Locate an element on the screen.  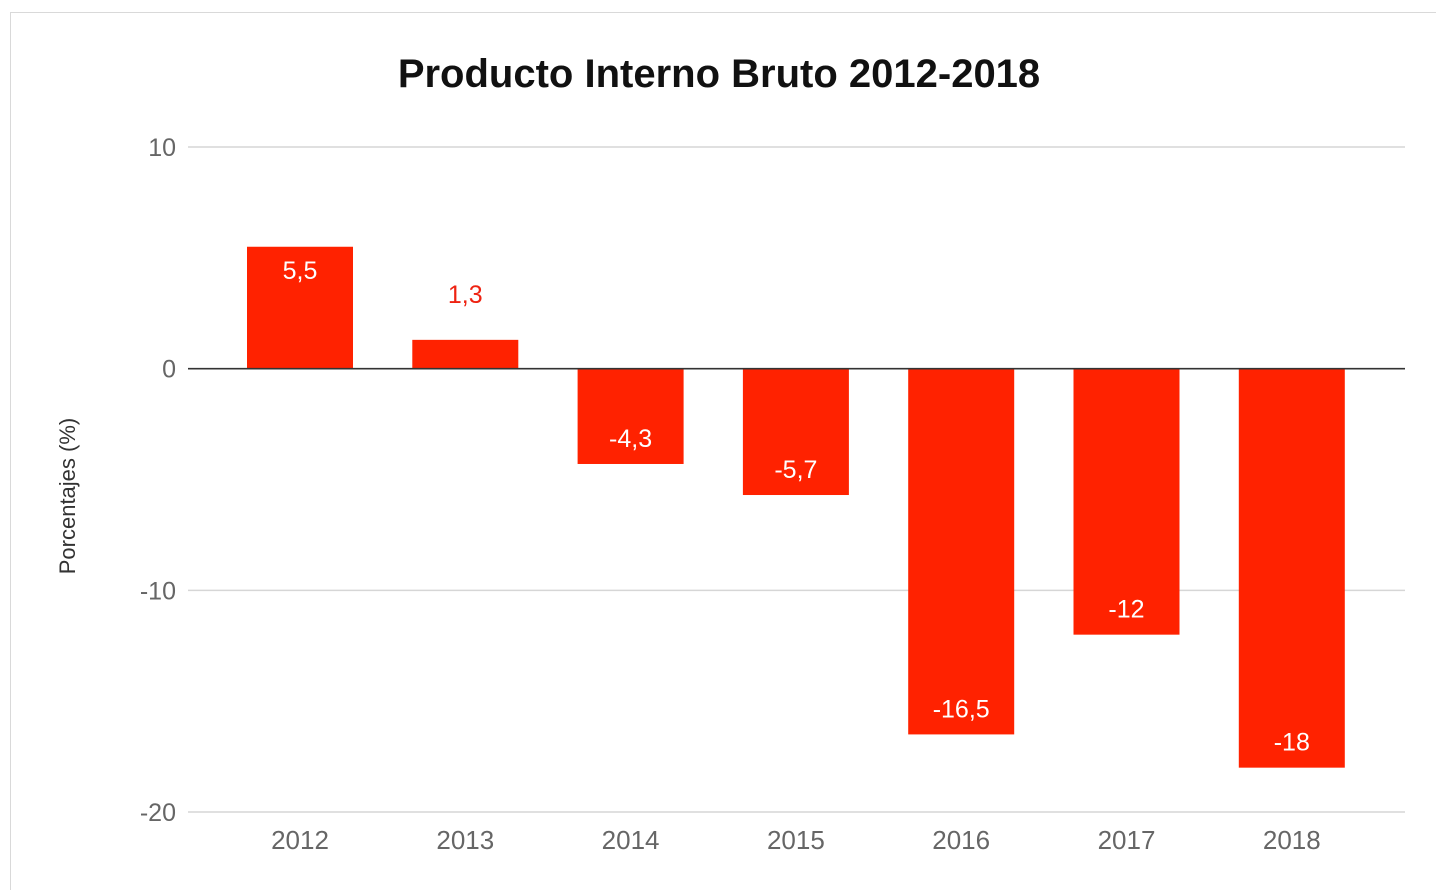
data-label: 5,5 is located at coordinates (300, 271).